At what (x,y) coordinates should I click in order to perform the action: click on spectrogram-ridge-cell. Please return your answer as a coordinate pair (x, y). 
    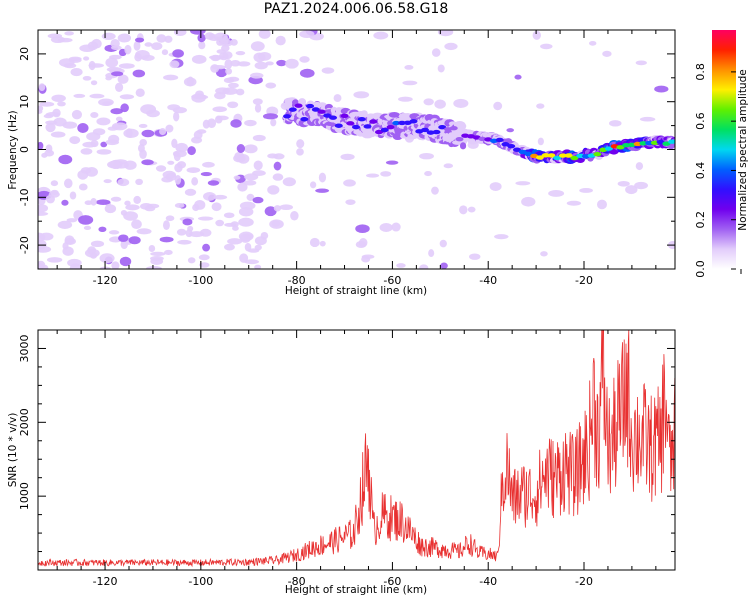
    Looking at the image, I should click on (463, 126).